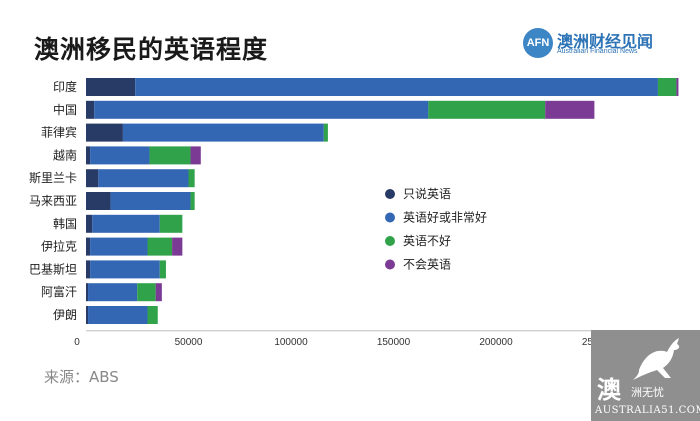  I want to click on category-label: 伊朗, so click(65, 315).